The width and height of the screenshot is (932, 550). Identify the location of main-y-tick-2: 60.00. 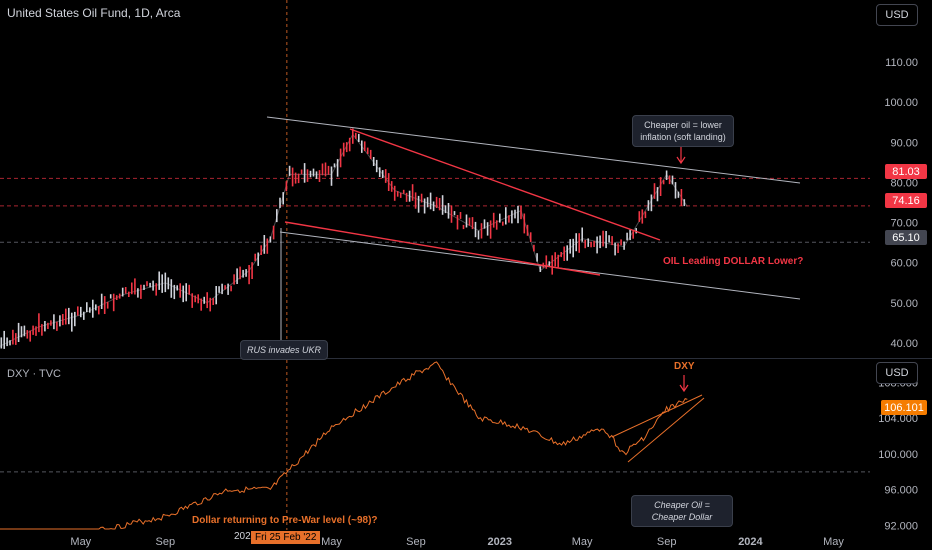
(904, 264).